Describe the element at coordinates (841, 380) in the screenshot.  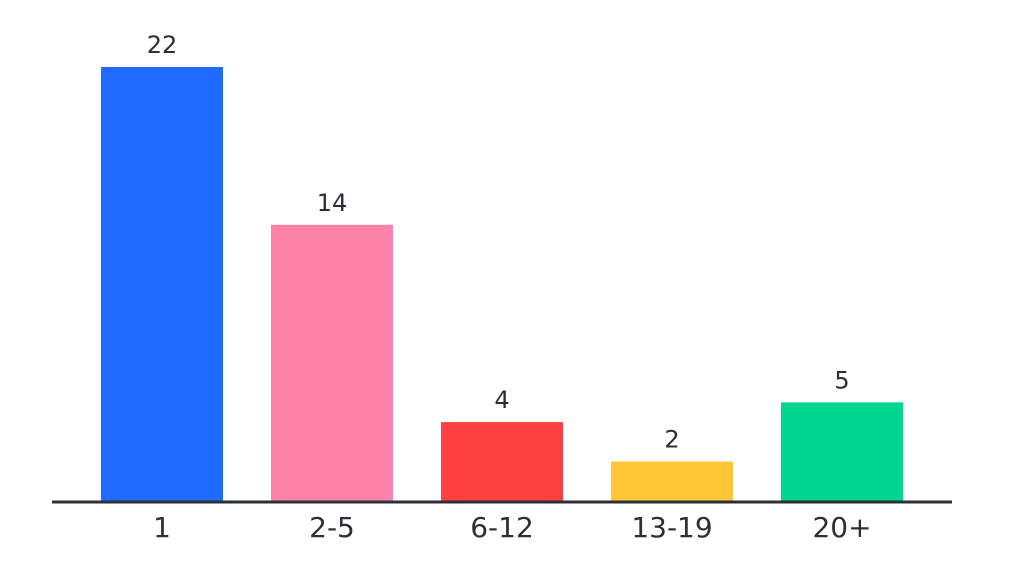
I see `value-label: 5` at that location.